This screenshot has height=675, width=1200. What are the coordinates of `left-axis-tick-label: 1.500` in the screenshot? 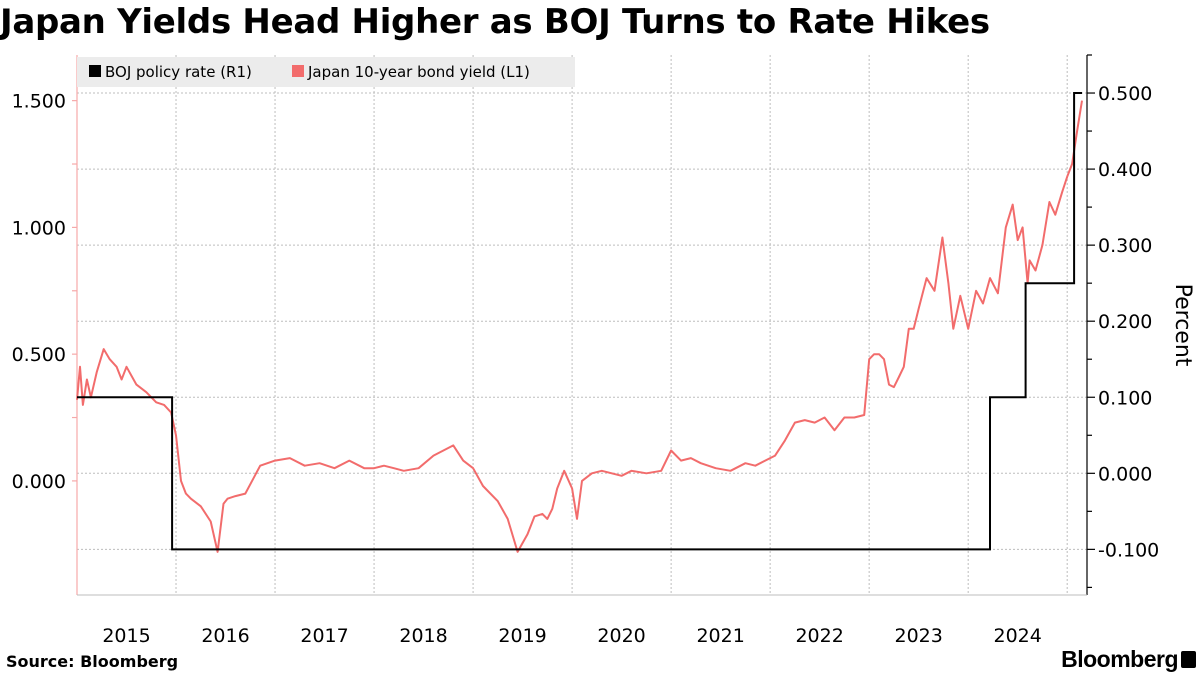 It's located at (39, 102).